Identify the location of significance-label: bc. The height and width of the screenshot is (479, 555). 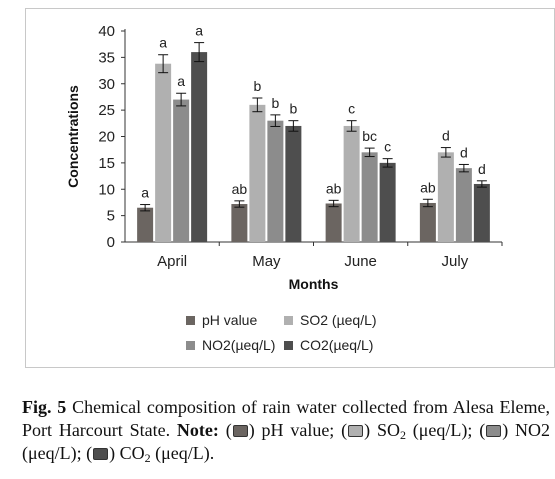
(369, 136).